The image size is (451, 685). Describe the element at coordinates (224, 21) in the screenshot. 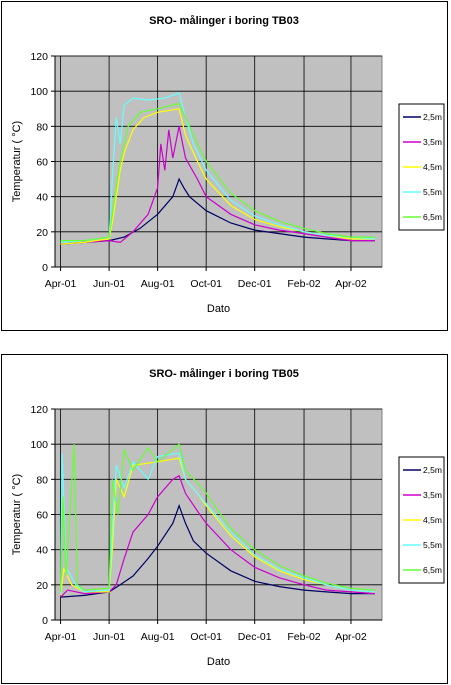

I see `chart-title: SRO- målinger i boring TB03` at that location.